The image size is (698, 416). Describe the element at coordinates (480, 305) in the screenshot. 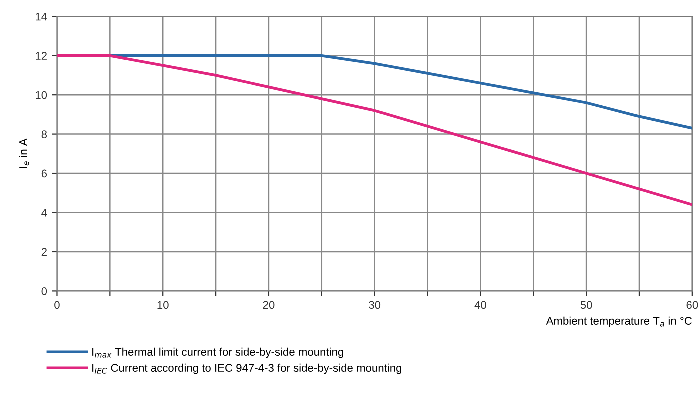

I see `x-tick-label: 40` at that location.